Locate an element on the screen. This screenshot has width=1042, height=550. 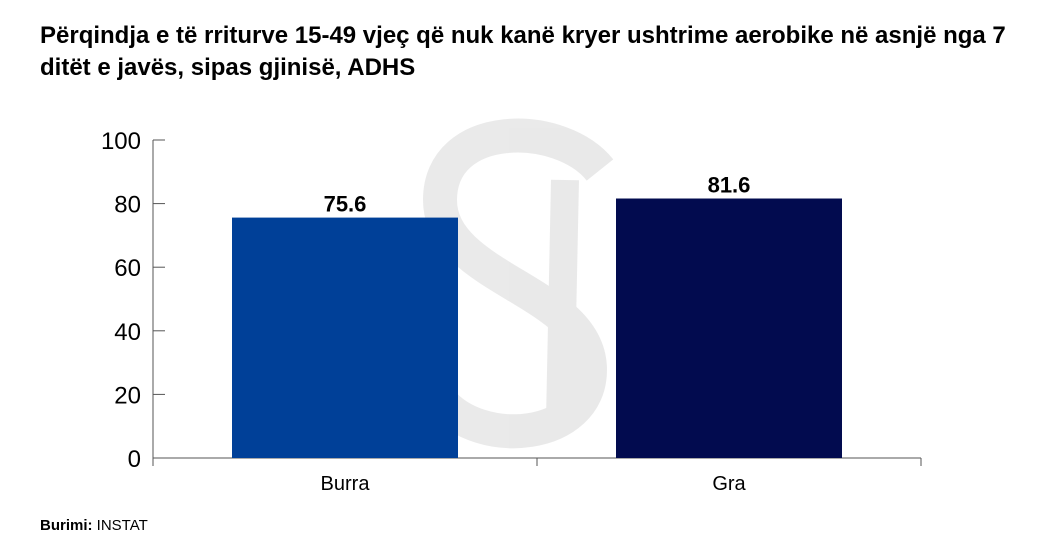
watermark-logo-icon is located at coordinates (518, 283).